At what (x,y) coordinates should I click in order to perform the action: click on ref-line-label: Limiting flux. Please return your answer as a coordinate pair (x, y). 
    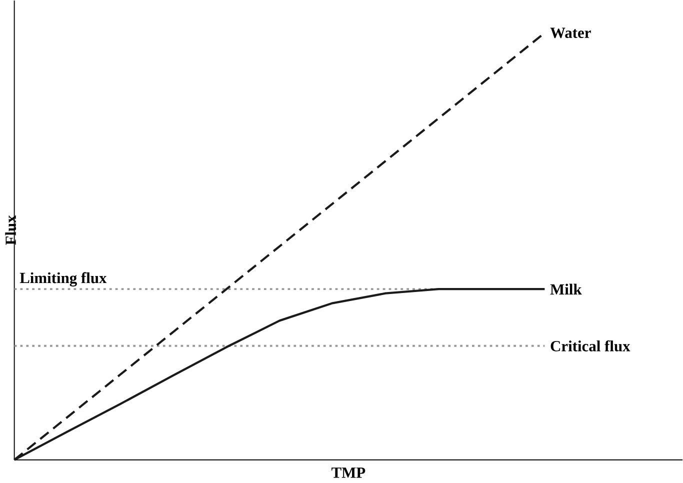
    Looking at the image, I should click on (63, 279).